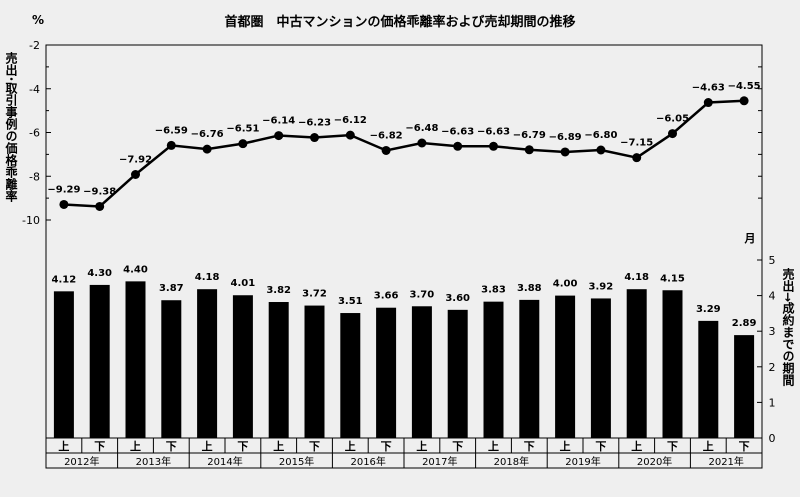 The height and width of the screenshot is (497, 800). Describe the element at coordinates (725, 461) in the screenshot. I see `year-label: 2021年` at that location.